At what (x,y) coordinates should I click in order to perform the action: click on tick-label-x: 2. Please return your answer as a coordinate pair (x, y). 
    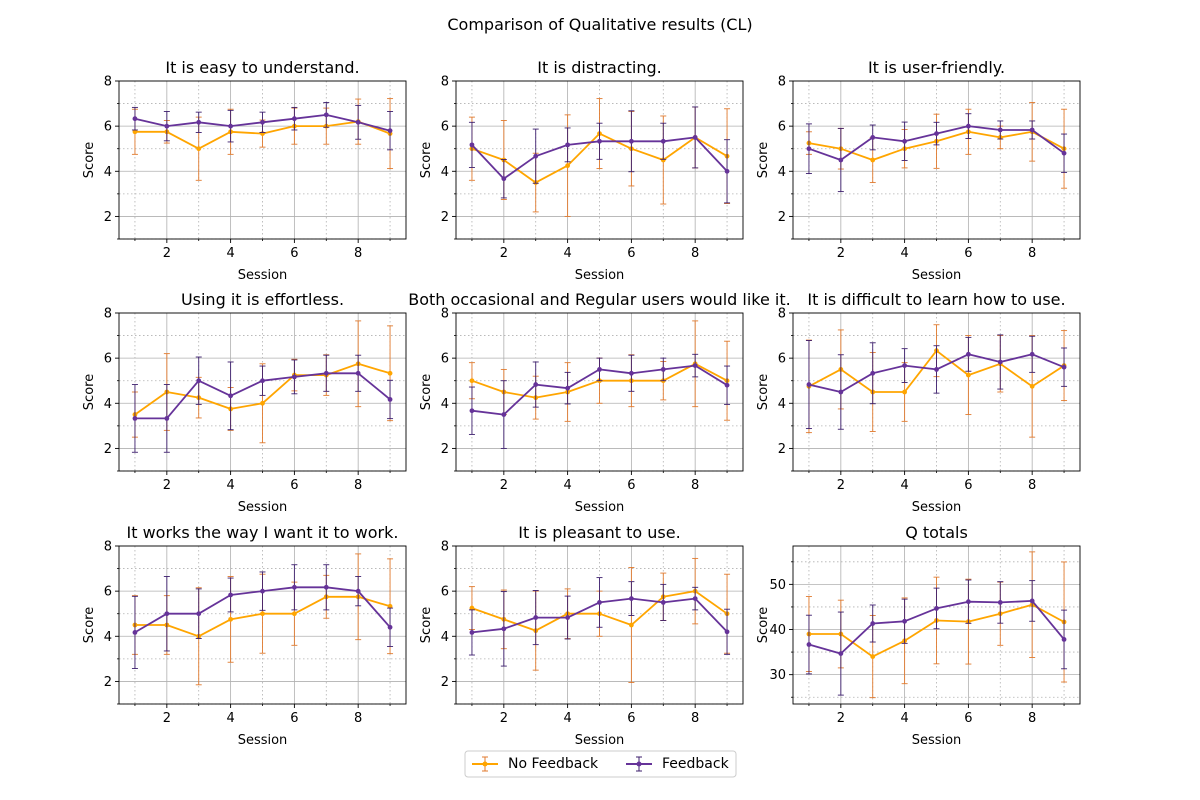
    Looking at the image, I should click on (841, 718).